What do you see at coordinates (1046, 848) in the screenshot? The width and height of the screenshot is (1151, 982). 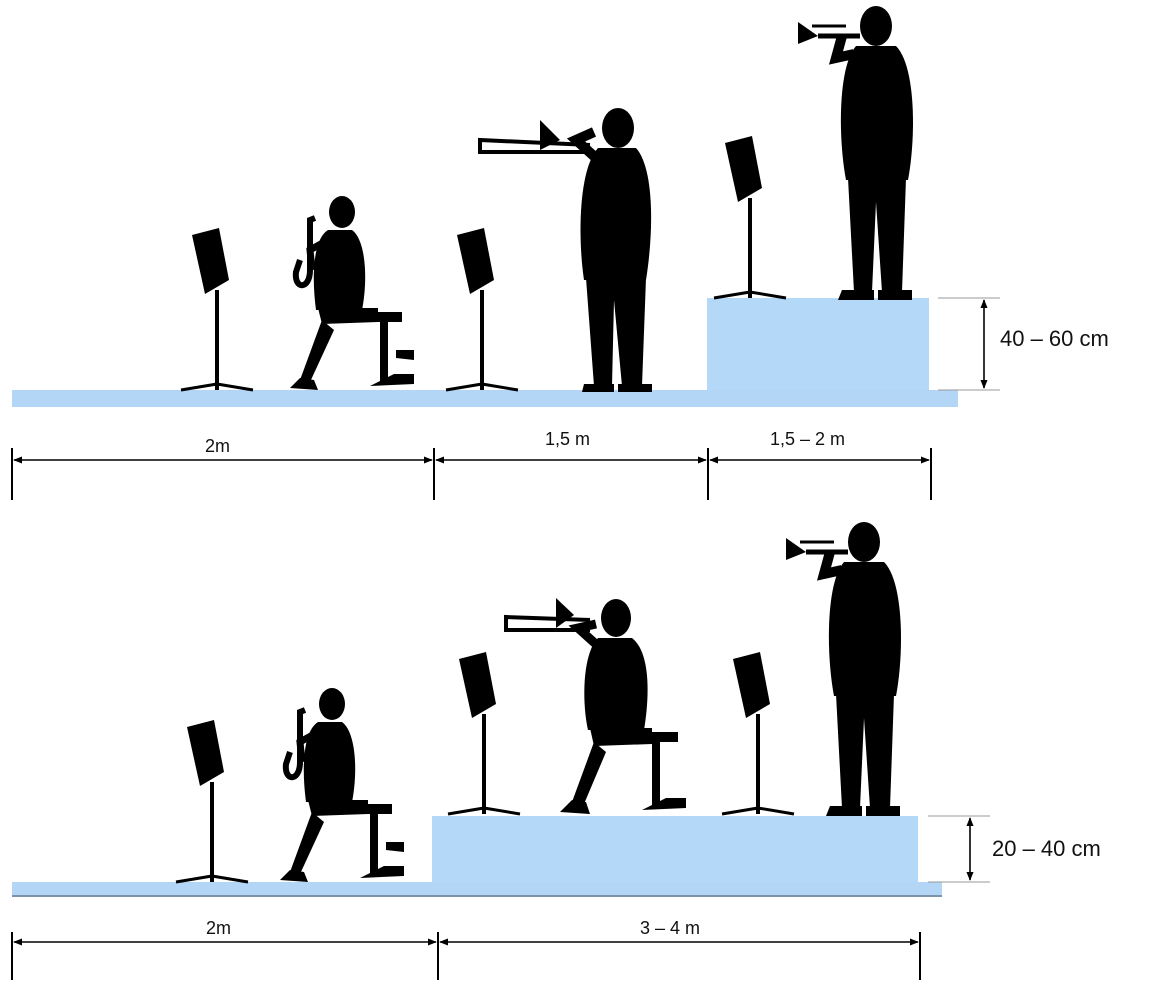 I see `bottom-riser-height-label: 20 – 40 cm` at bounding box center [1046, 848].